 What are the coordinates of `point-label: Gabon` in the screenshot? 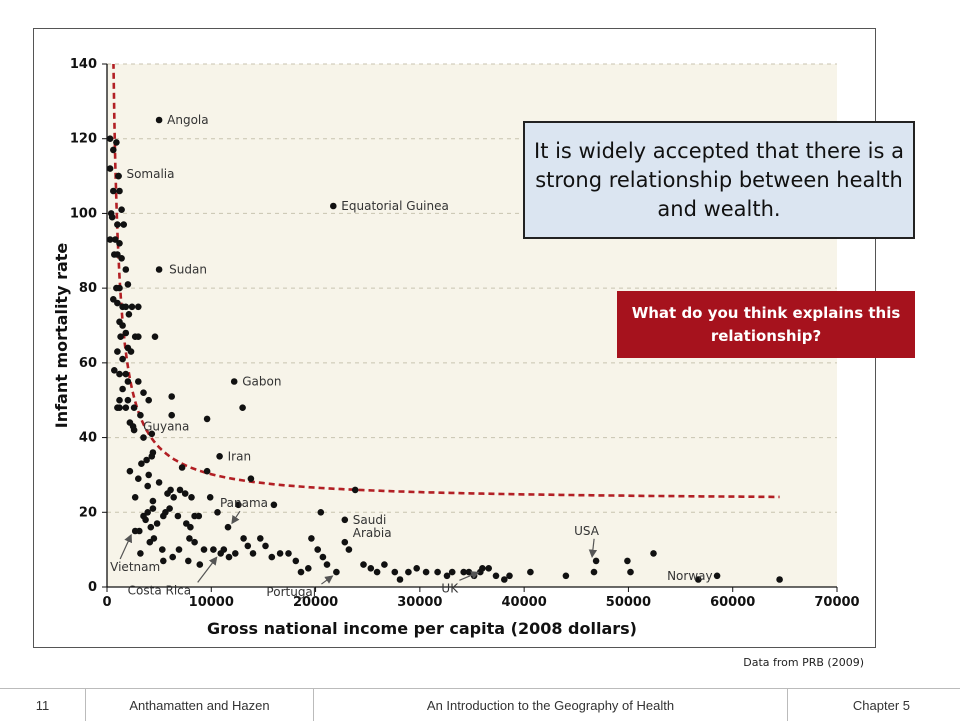 It's located at (261, 382).